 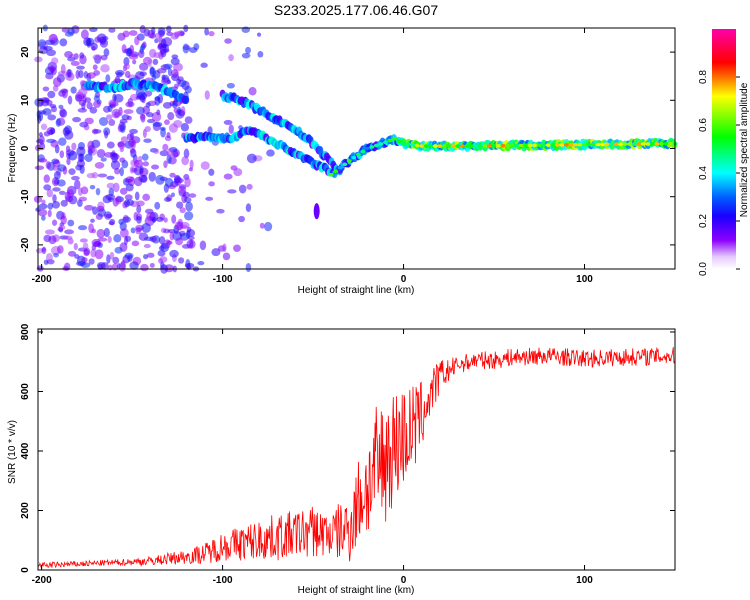 What do you see at coordinates (356, 290) in the screenshot?
I see `spectrogram-x-label: Height of straight line (km)` at bounding box center [356, 290].